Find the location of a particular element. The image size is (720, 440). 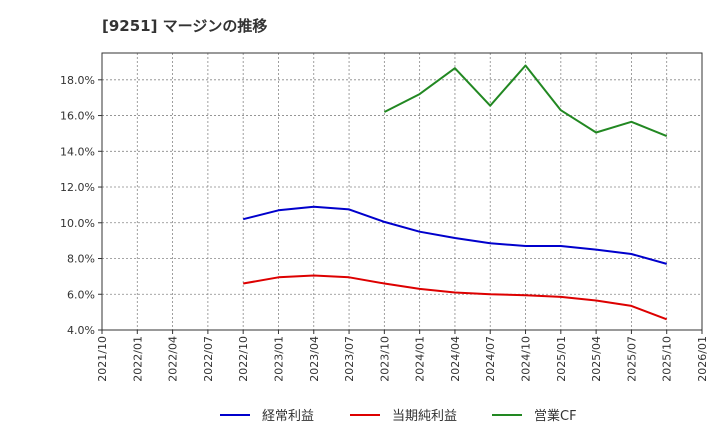

x-tick-label: 2024/10 is located at coordinates (526, 359).